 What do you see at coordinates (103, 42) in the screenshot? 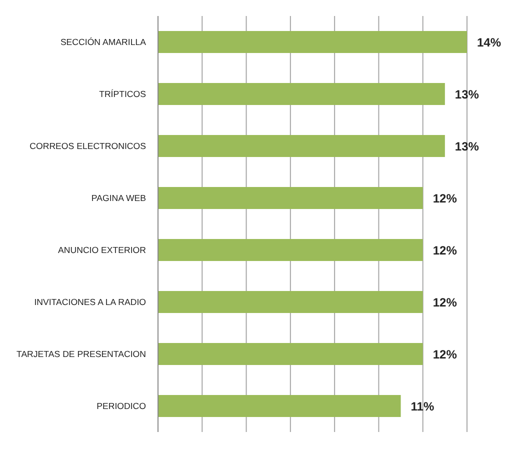
I see `y-tick-label: SECCIÓN AMARILLA` at bounding box center [103, 42].